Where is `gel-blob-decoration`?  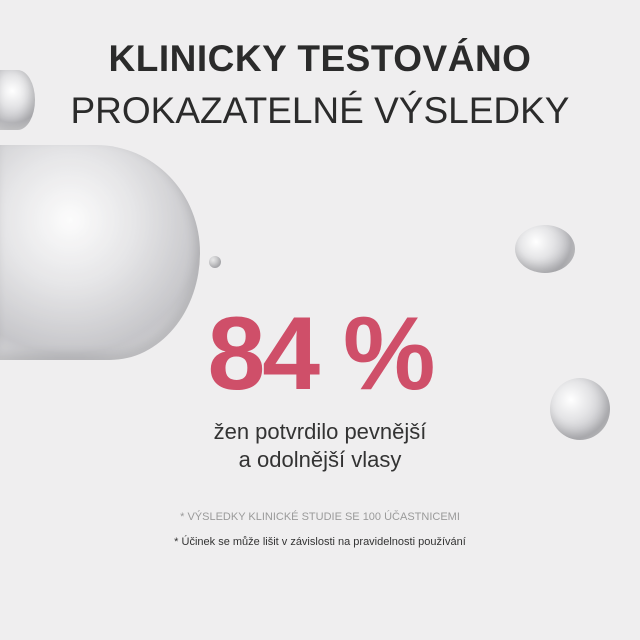 gel-blob-decoration is located at coordinates (100, 252).